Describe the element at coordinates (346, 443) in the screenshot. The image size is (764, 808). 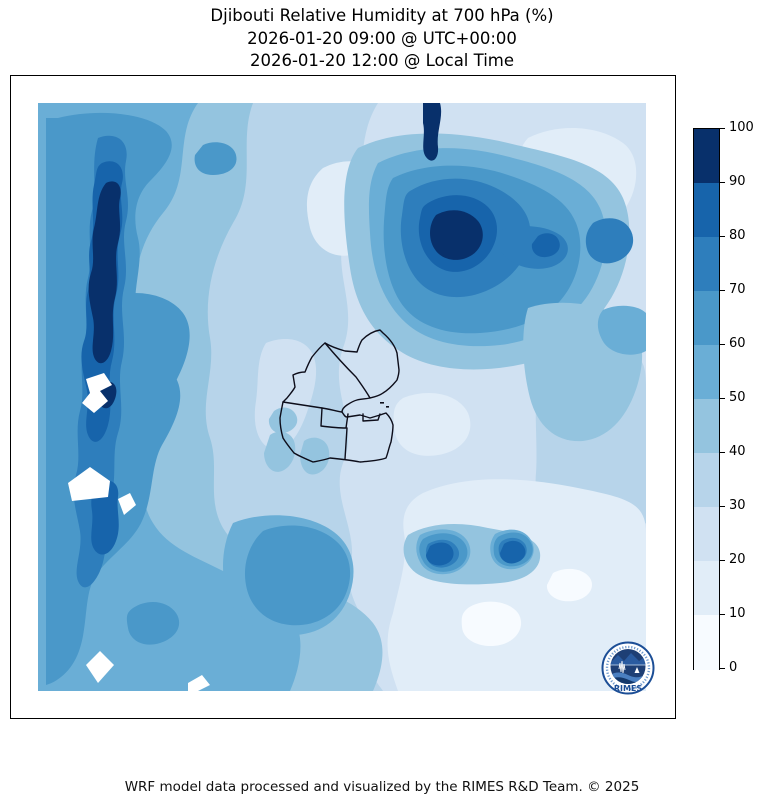
I see `djibouti-border-alisabieh` at that location.